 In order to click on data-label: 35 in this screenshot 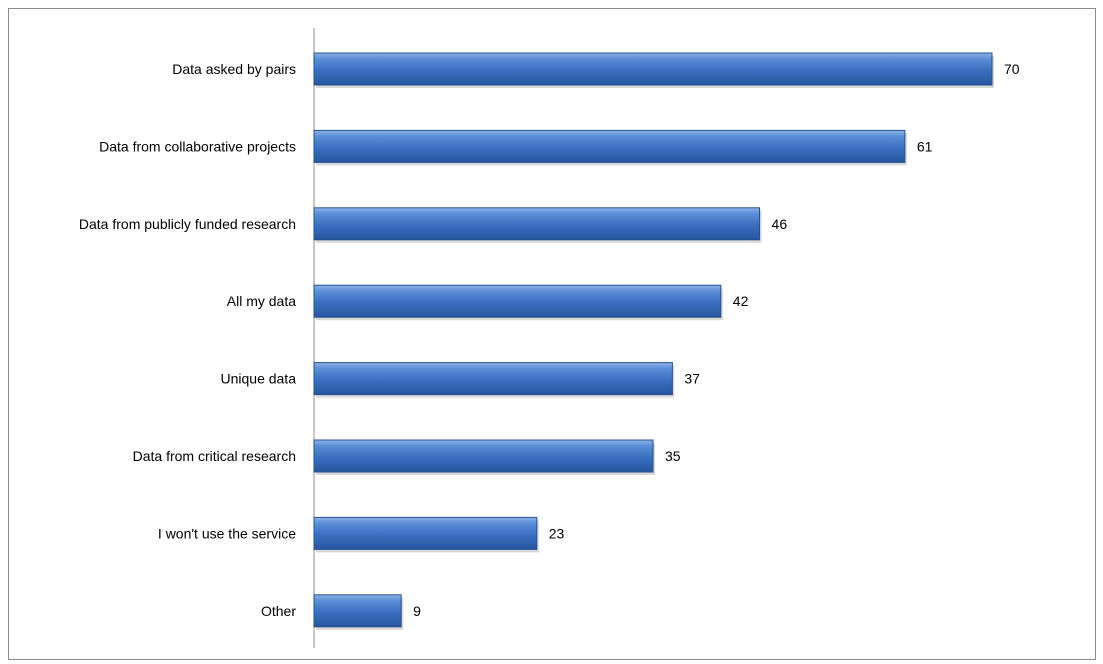, I will do `click(673, 456)`.